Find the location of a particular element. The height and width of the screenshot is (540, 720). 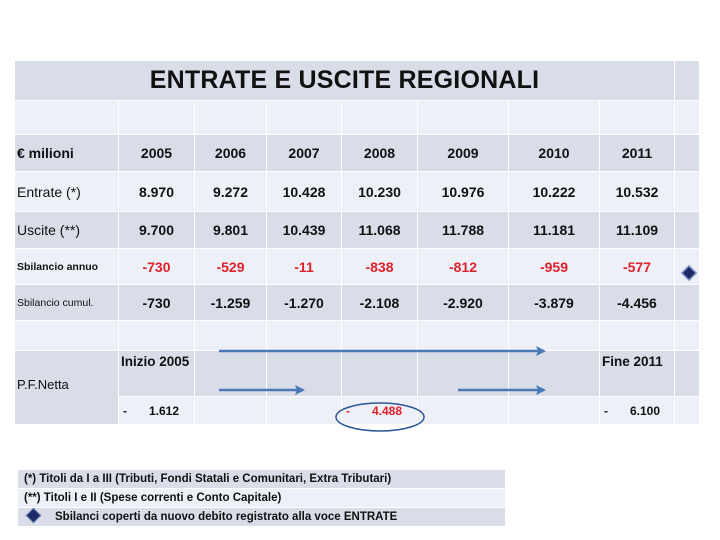

table-cell: -812 is located at coordinates (463, 266).